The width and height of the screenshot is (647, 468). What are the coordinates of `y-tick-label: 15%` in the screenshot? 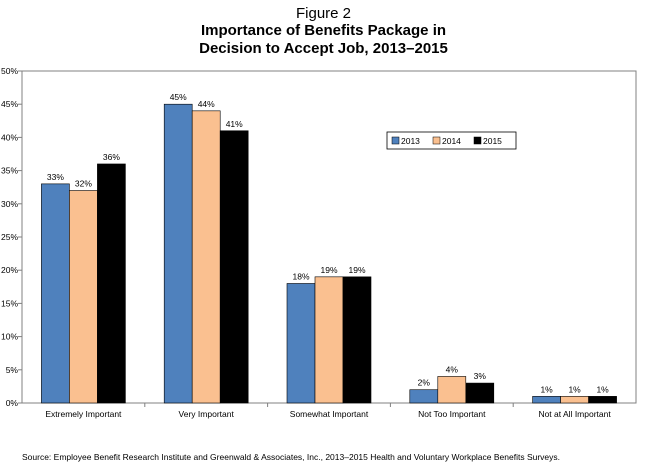 It's located at (9, 303).